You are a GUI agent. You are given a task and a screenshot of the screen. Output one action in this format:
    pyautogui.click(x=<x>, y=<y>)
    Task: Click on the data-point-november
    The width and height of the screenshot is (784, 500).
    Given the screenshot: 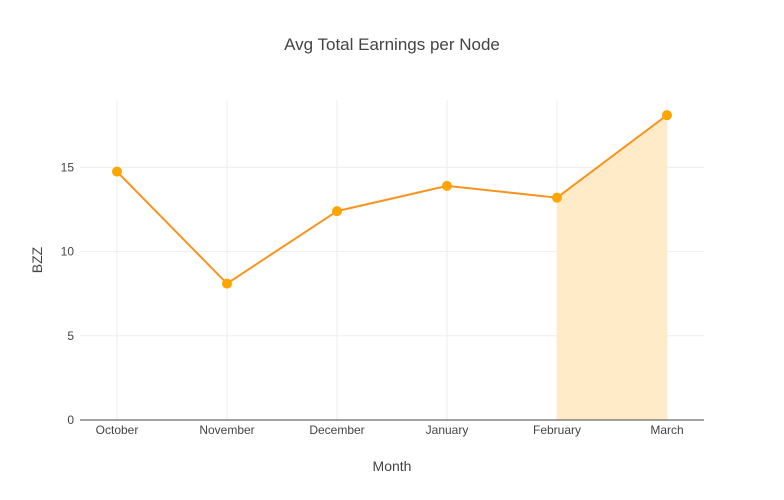 What is the action you would take?
    pyautogui.click(x=227, y=283)
    